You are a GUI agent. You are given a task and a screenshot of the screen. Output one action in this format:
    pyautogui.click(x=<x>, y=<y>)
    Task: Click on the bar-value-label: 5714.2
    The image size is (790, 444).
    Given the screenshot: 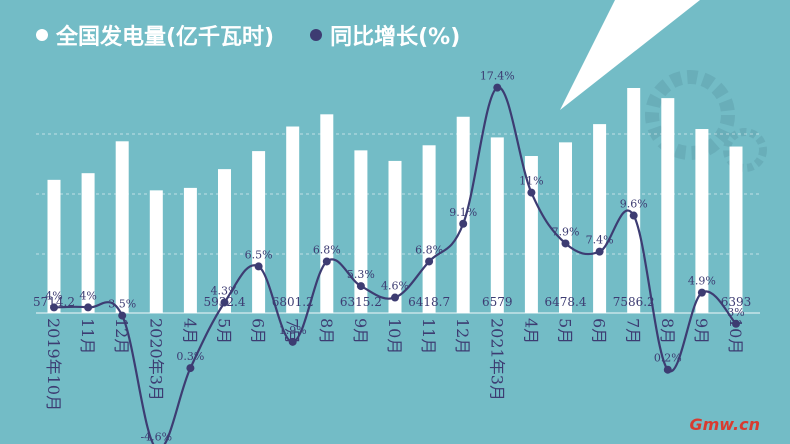 What is the action you would take?
    pyautogui.click(x=54, y=302)
    